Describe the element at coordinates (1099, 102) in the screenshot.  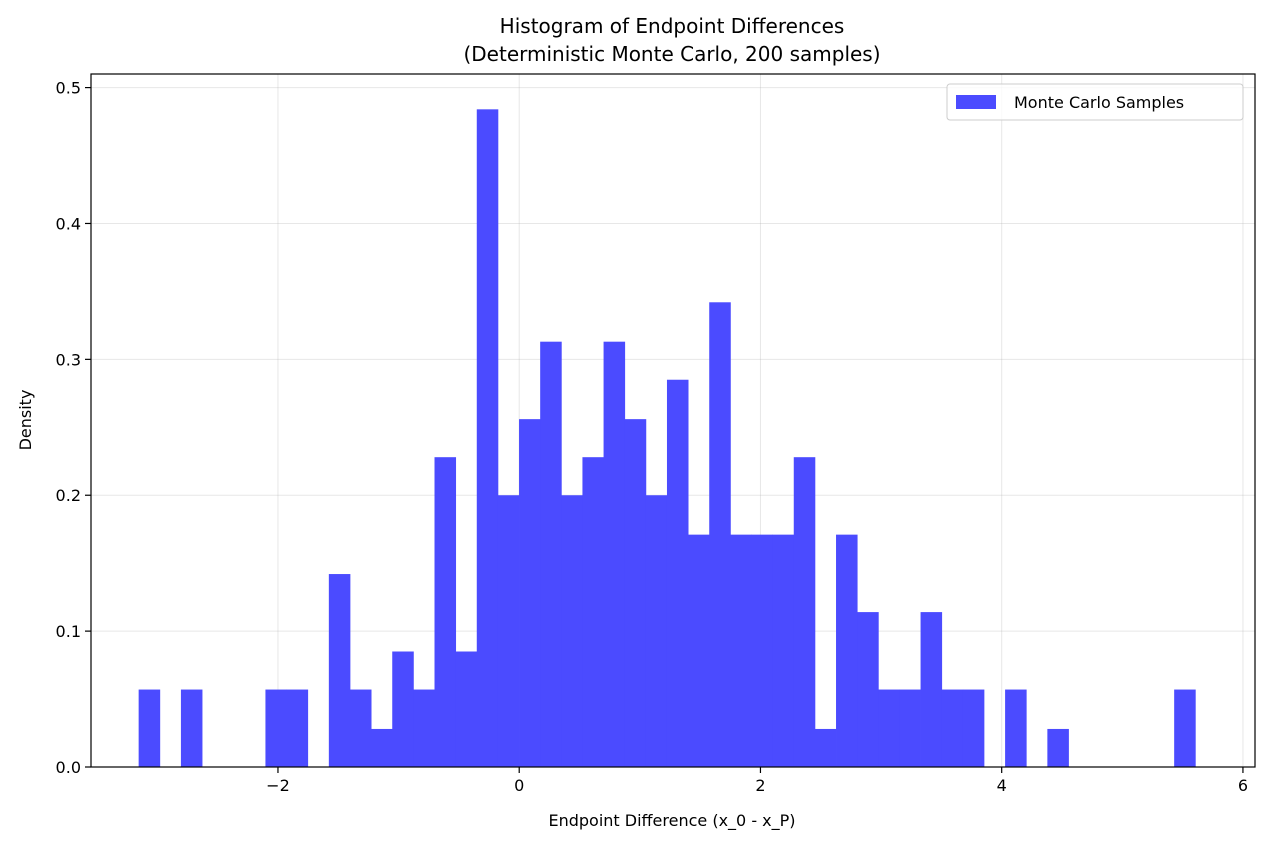
I see `legend-label: Monte Carlo Samples` at that location.